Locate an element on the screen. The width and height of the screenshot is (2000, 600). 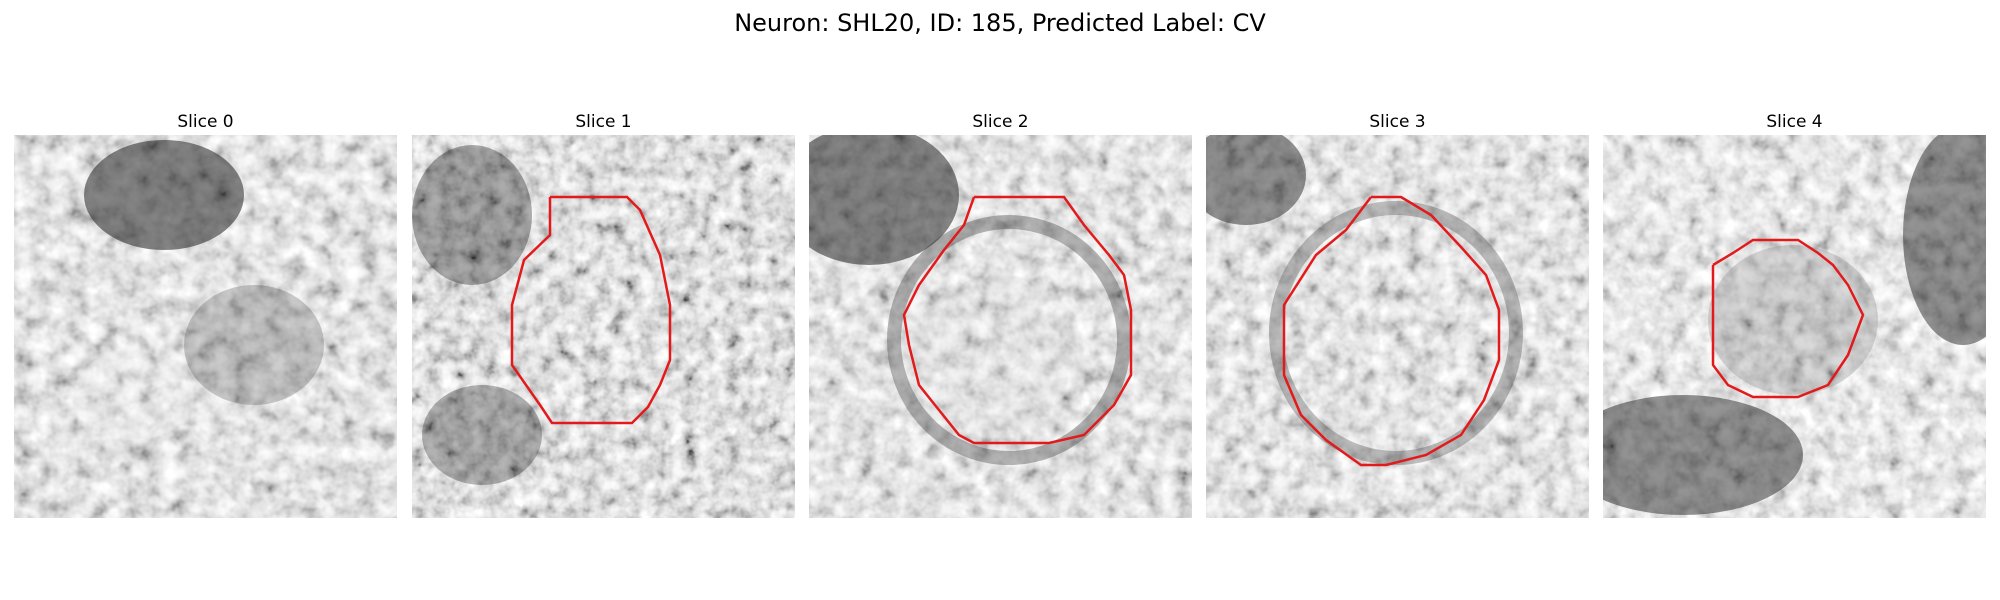
slice-2-svg is located at coordinates (1000, 326).